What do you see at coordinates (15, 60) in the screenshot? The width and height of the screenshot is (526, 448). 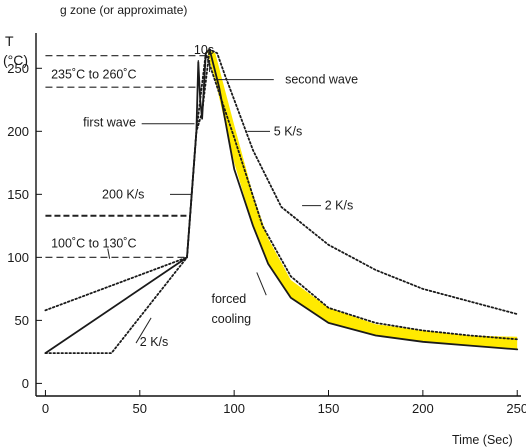 I see `y-axis-unit: (°C)` at bounding box center [15, 60].